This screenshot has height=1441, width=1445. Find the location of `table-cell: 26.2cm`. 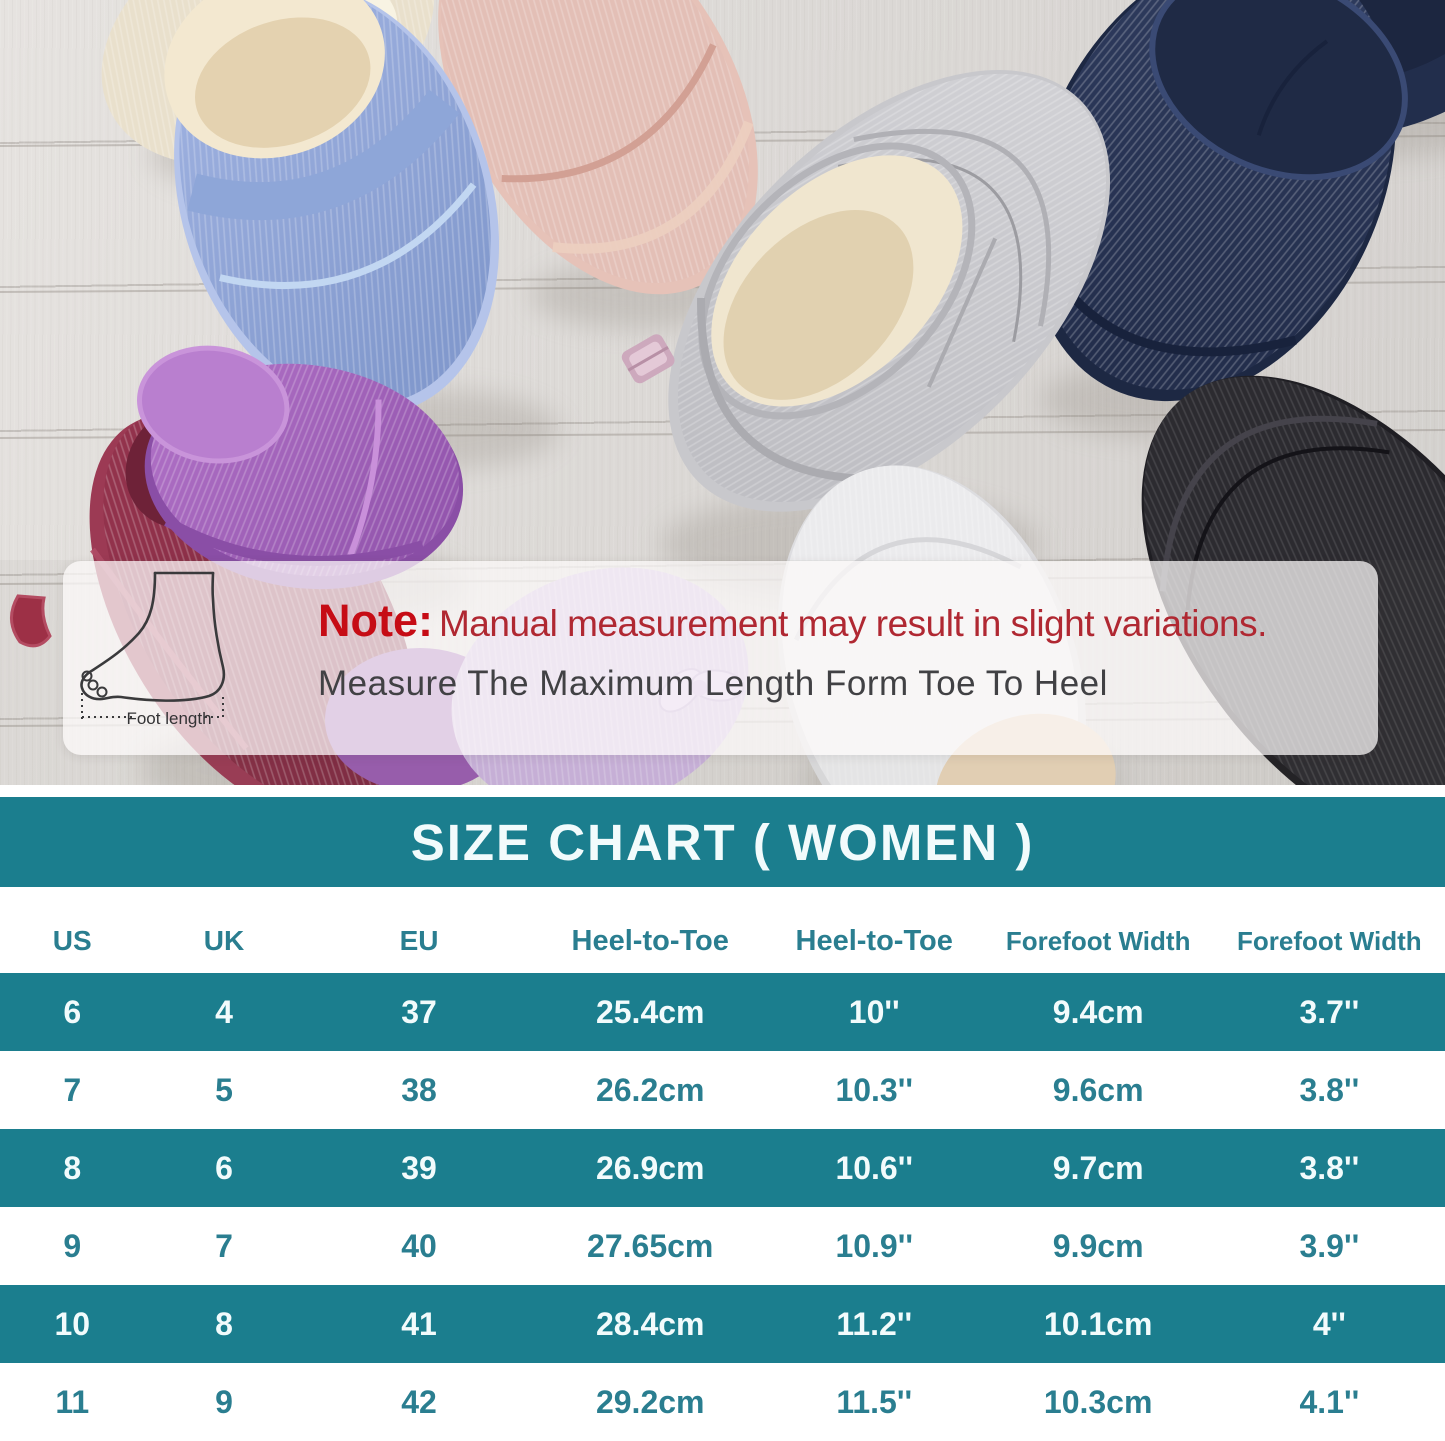

table-cell: 26.2cm is located at coordinates (650, 1089).